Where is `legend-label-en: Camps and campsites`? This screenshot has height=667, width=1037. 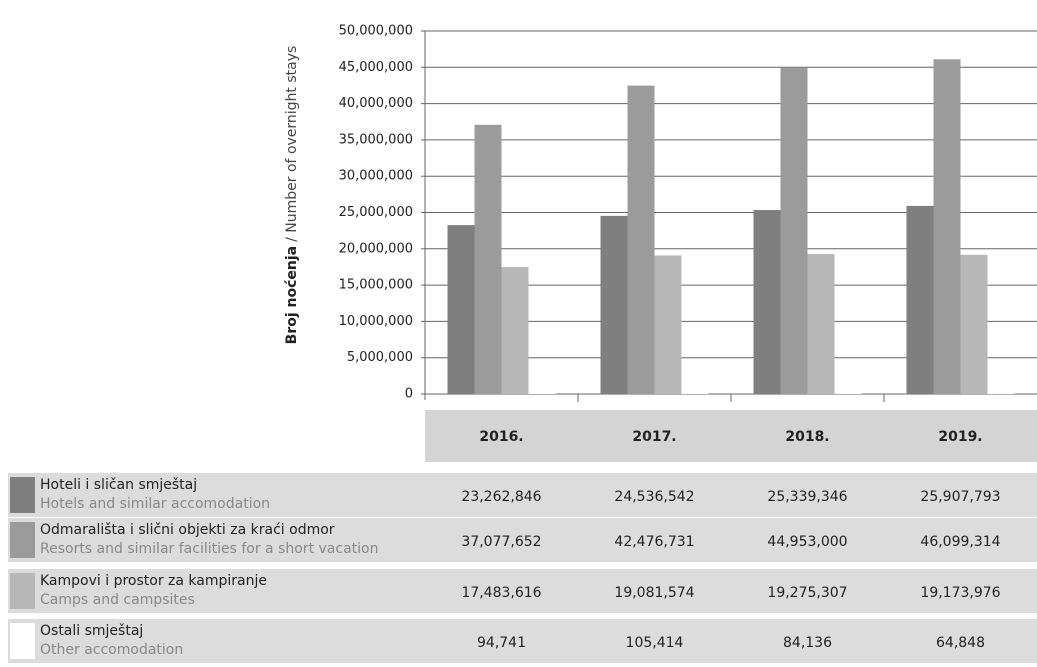
legend-label-en: Camps and campsites is located at coordinates (117, 600).